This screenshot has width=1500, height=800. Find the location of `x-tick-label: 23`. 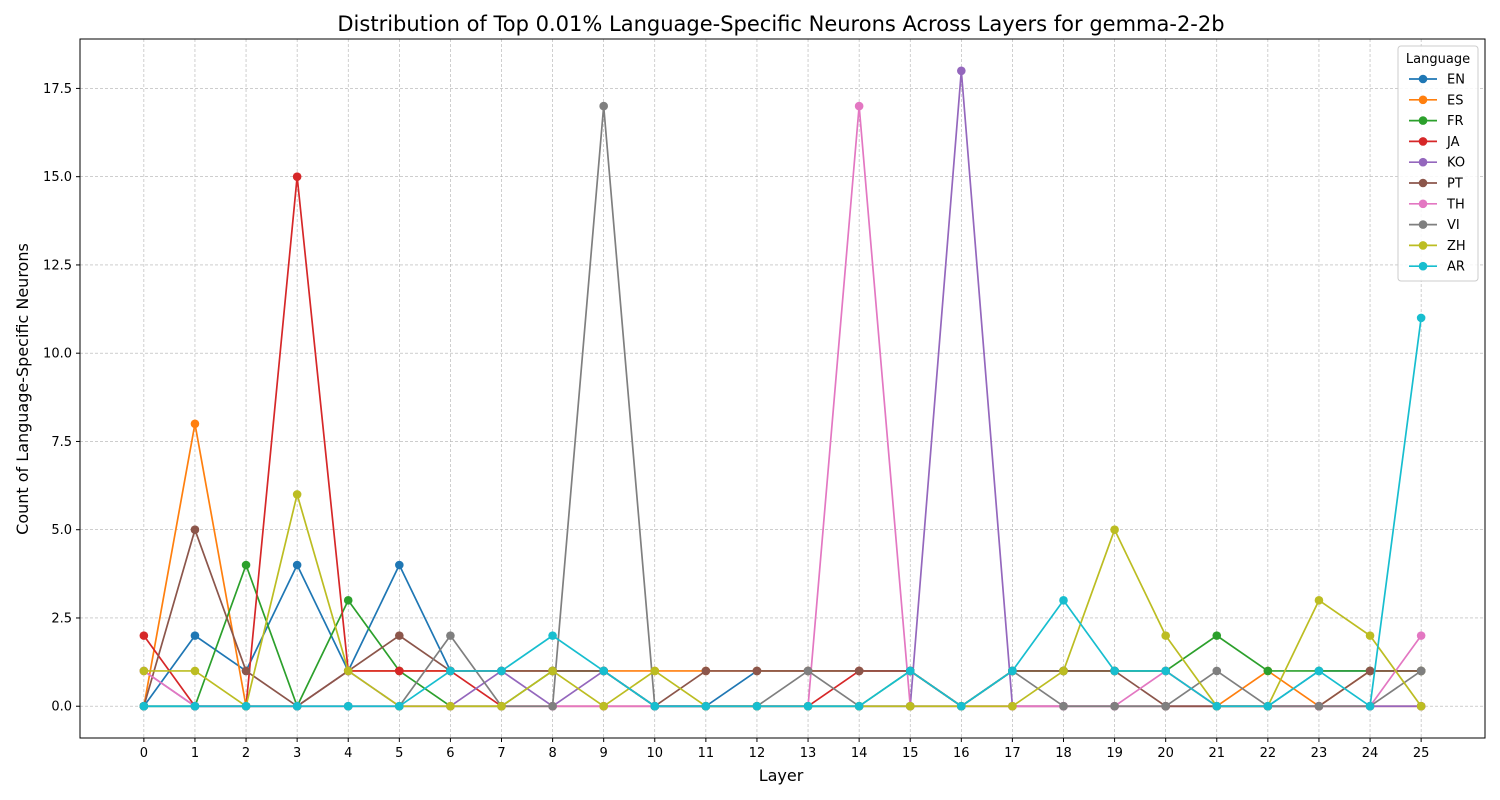

x-tick-label: 23 is located at coordinates (1319, 753).